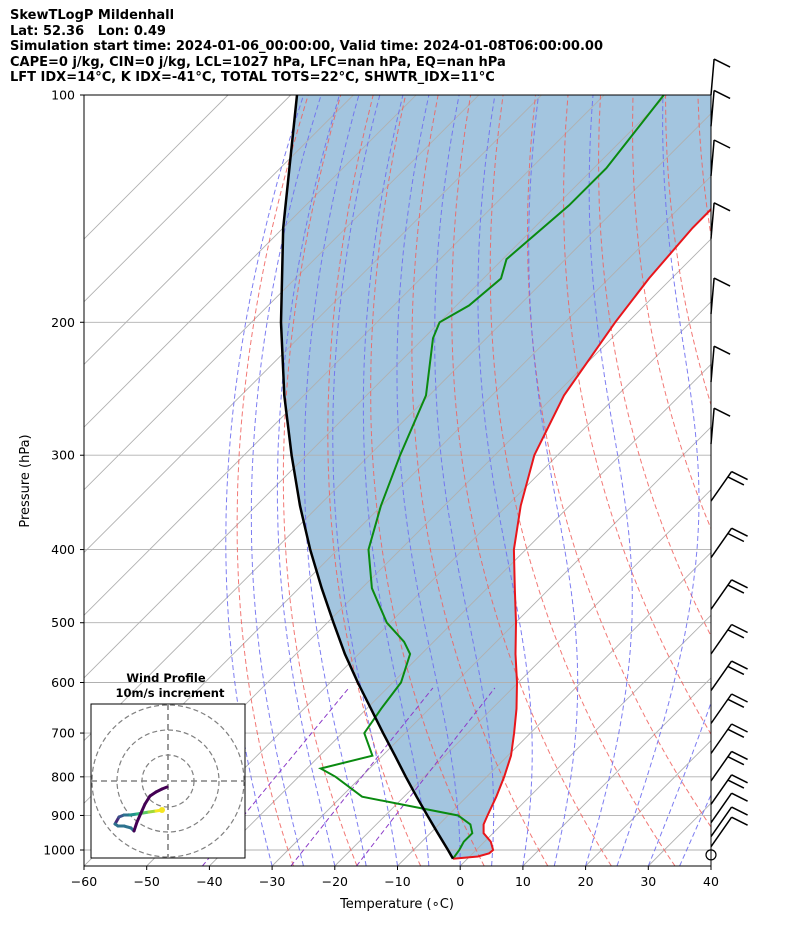 The width and height of the screenshot is (794, 937). What do you see at coordinates (726, 459) in the screenshot?
I see `wind-barbs` at bounding box center [726, 459].